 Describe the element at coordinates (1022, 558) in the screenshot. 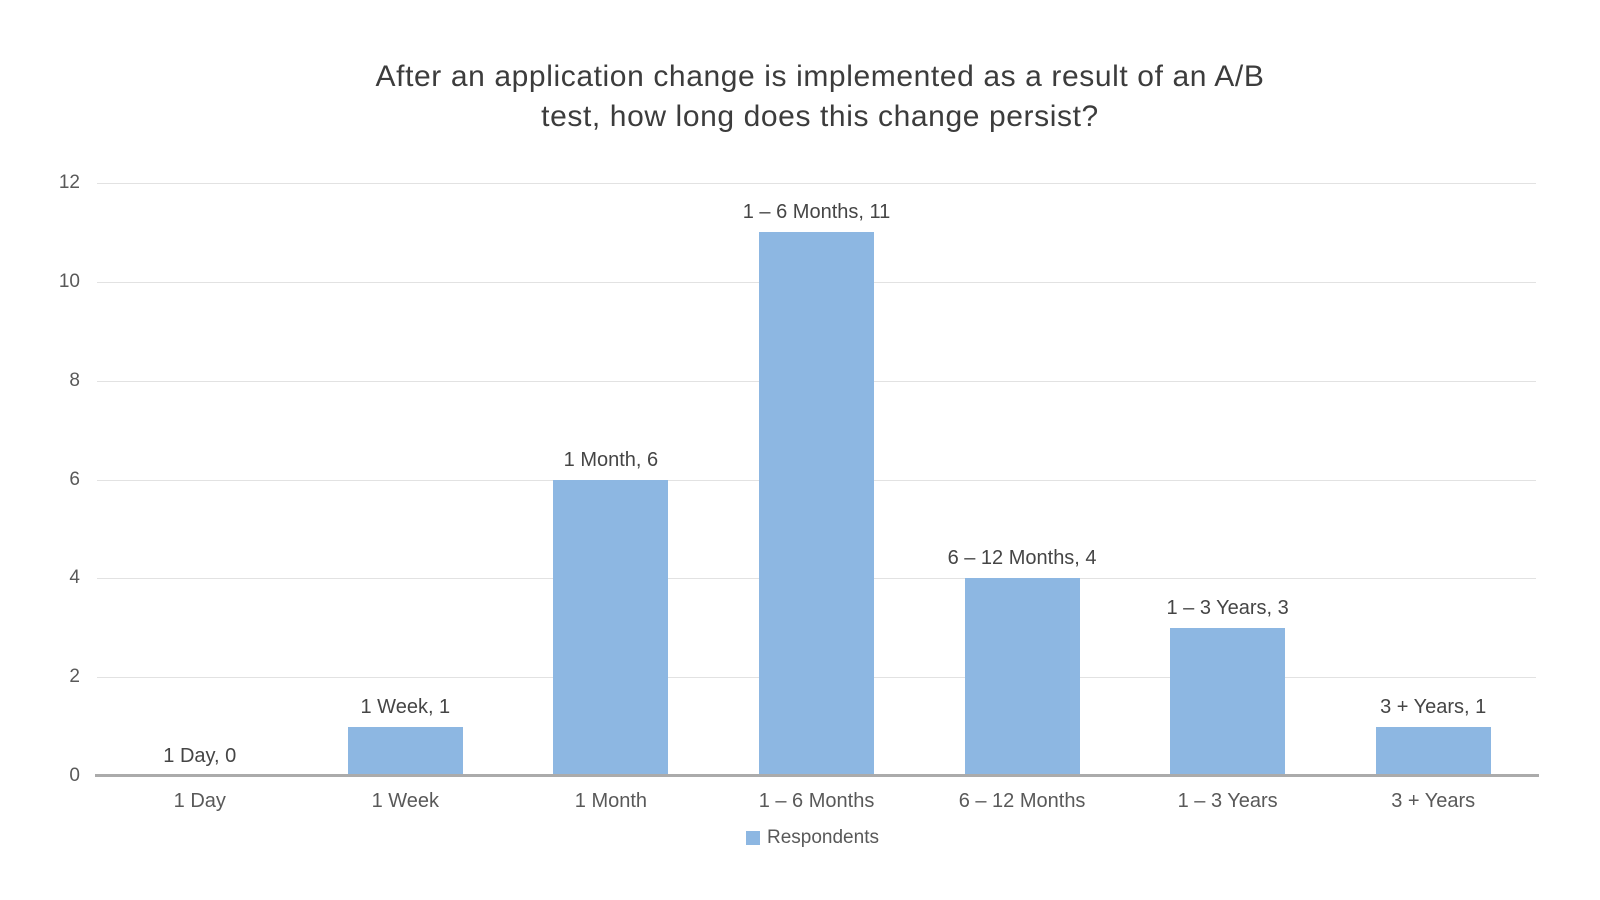

I see `bar-data-label: 6 – 12 Months, 4` at that location.